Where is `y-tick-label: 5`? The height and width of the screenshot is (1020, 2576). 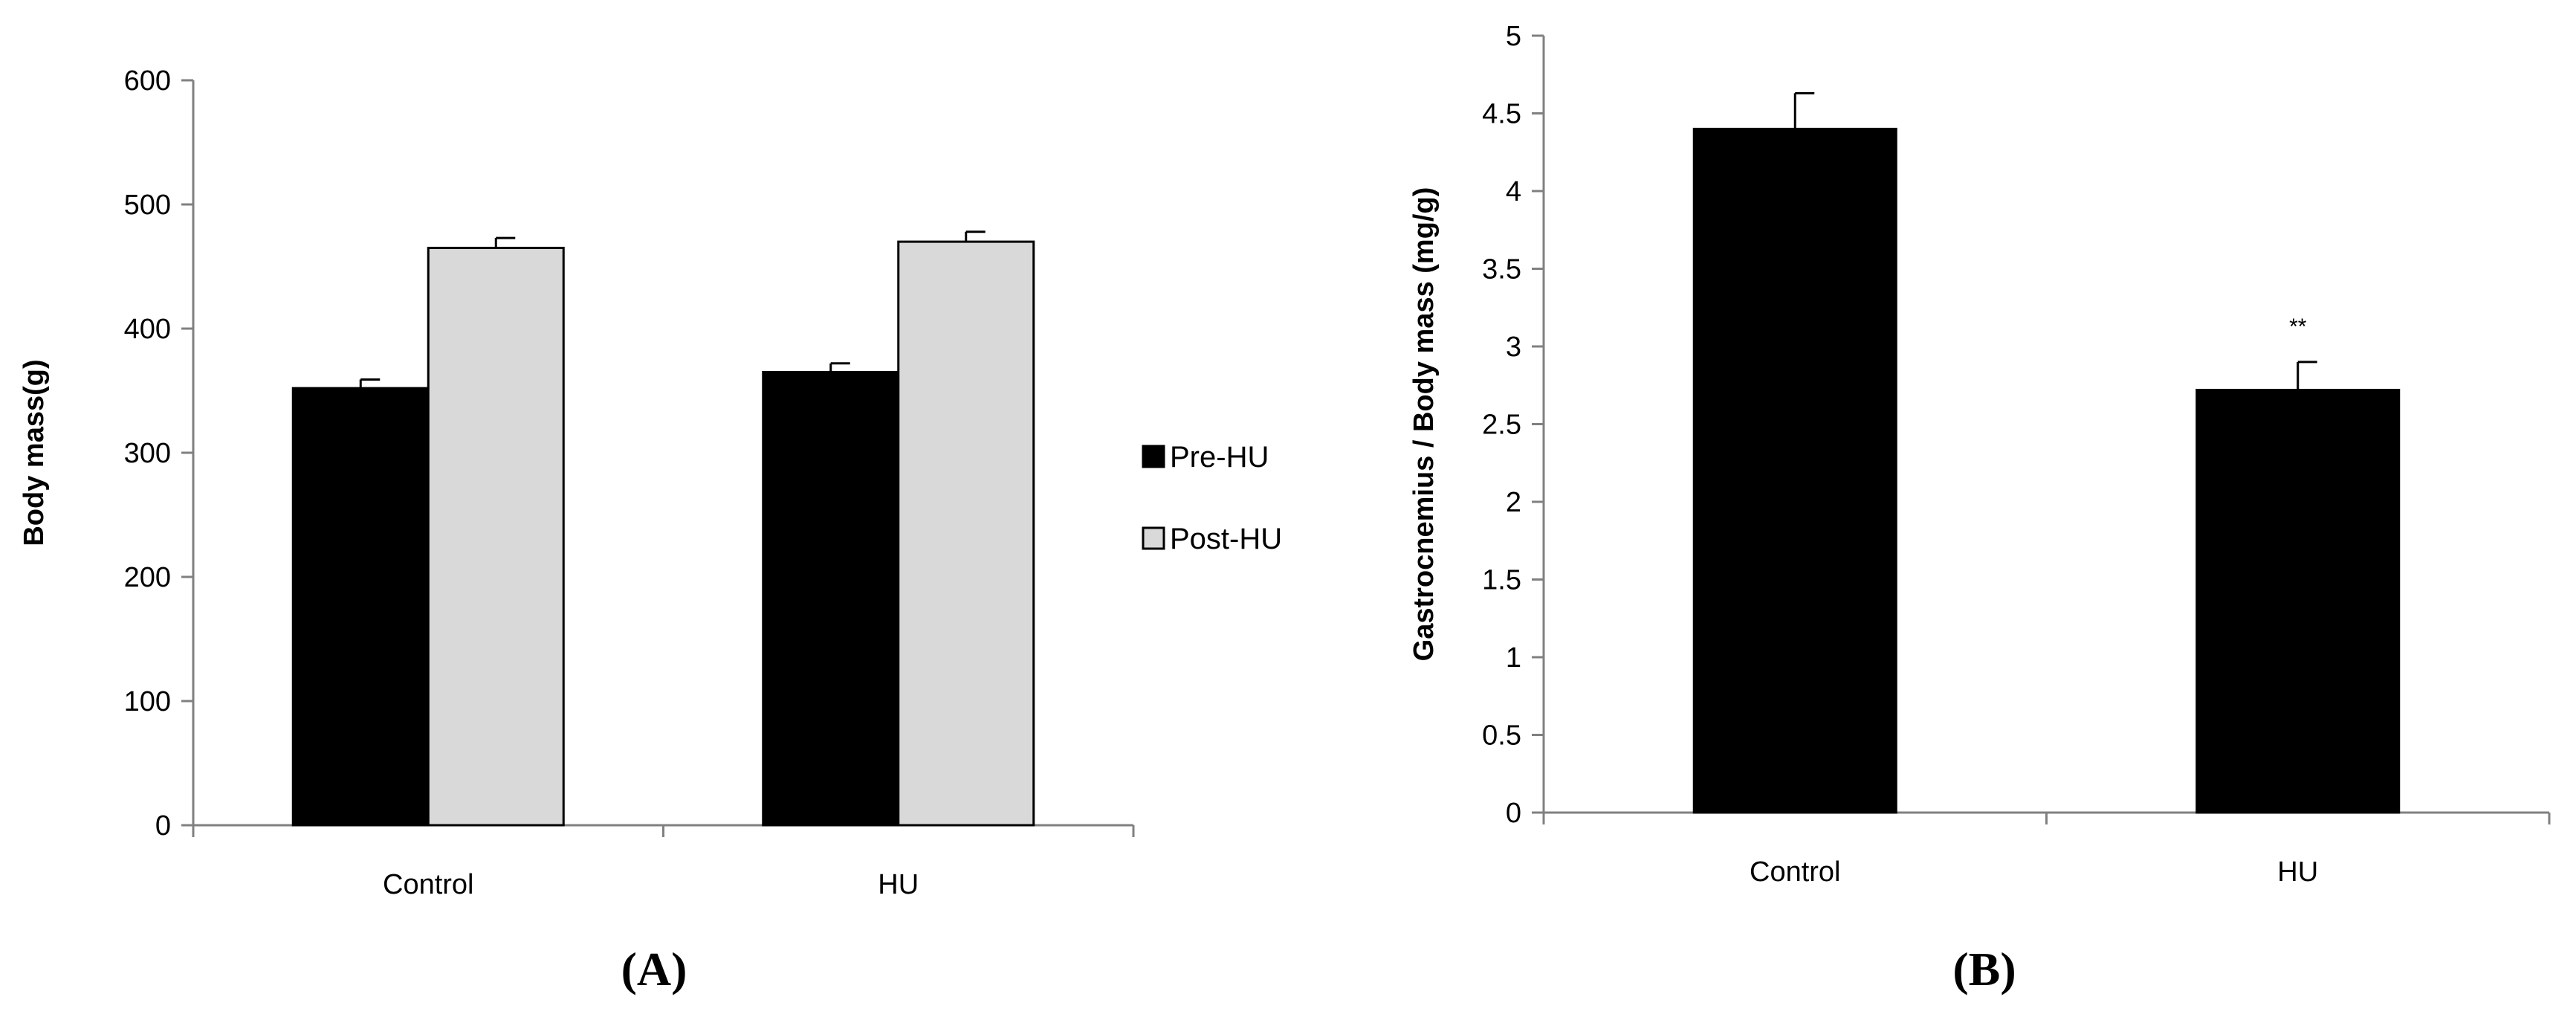 y-tick-label: 5 is located at coordinates (1513, 37).